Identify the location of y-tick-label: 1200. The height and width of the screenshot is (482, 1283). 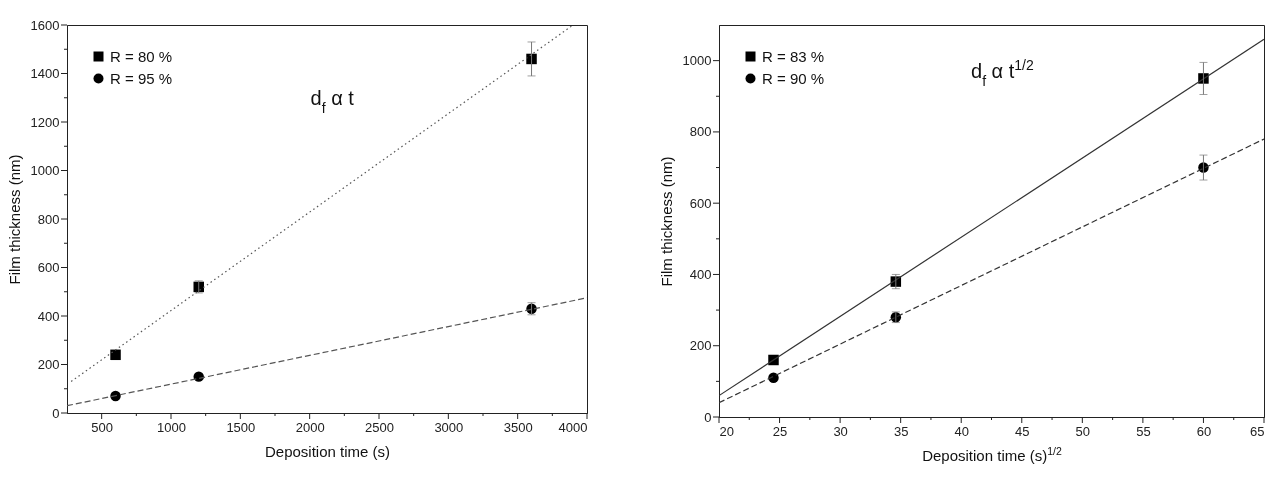
(45, 122).